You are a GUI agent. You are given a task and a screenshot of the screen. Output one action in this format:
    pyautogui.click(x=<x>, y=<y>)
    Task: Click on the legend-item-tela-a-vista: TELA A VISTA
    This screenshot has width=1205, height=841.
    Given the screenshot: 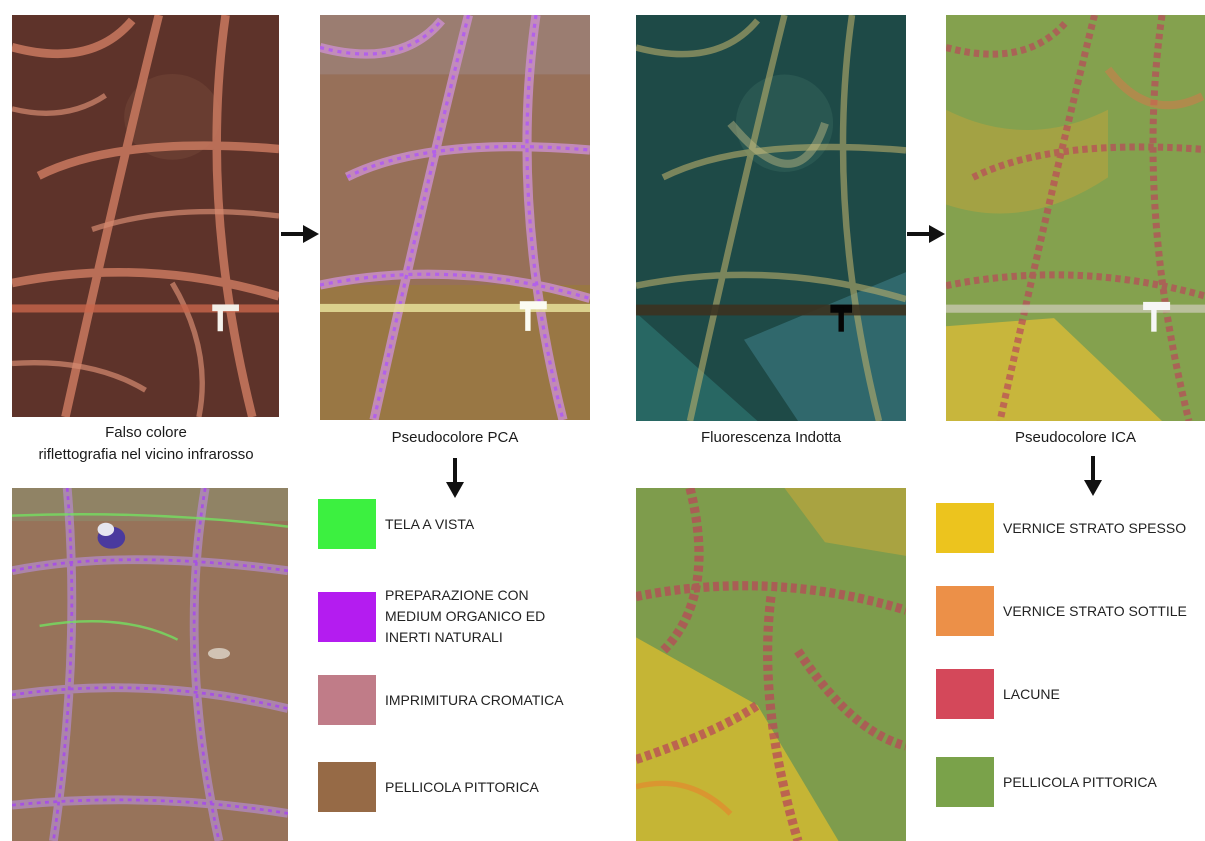 What is the action you would take?
    pyautogui.click(x=396, y=524)
    